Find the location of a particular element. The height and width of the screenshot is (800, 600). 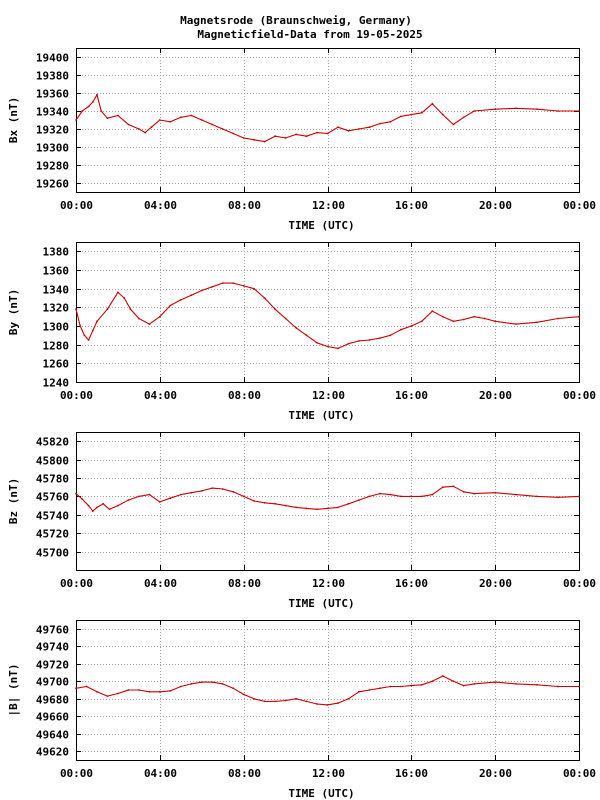

y-tick-label: 49680 is located at coordinates (52, 700).